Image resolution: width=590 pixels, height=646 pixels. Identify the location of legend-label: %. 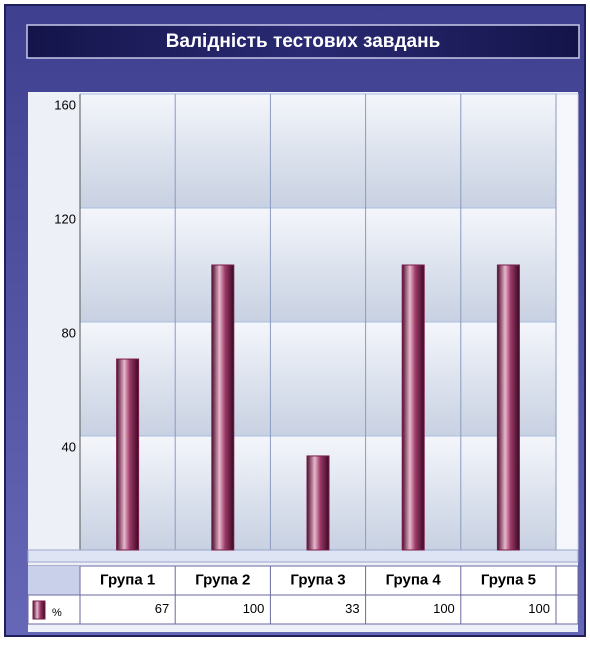
(57, 613).